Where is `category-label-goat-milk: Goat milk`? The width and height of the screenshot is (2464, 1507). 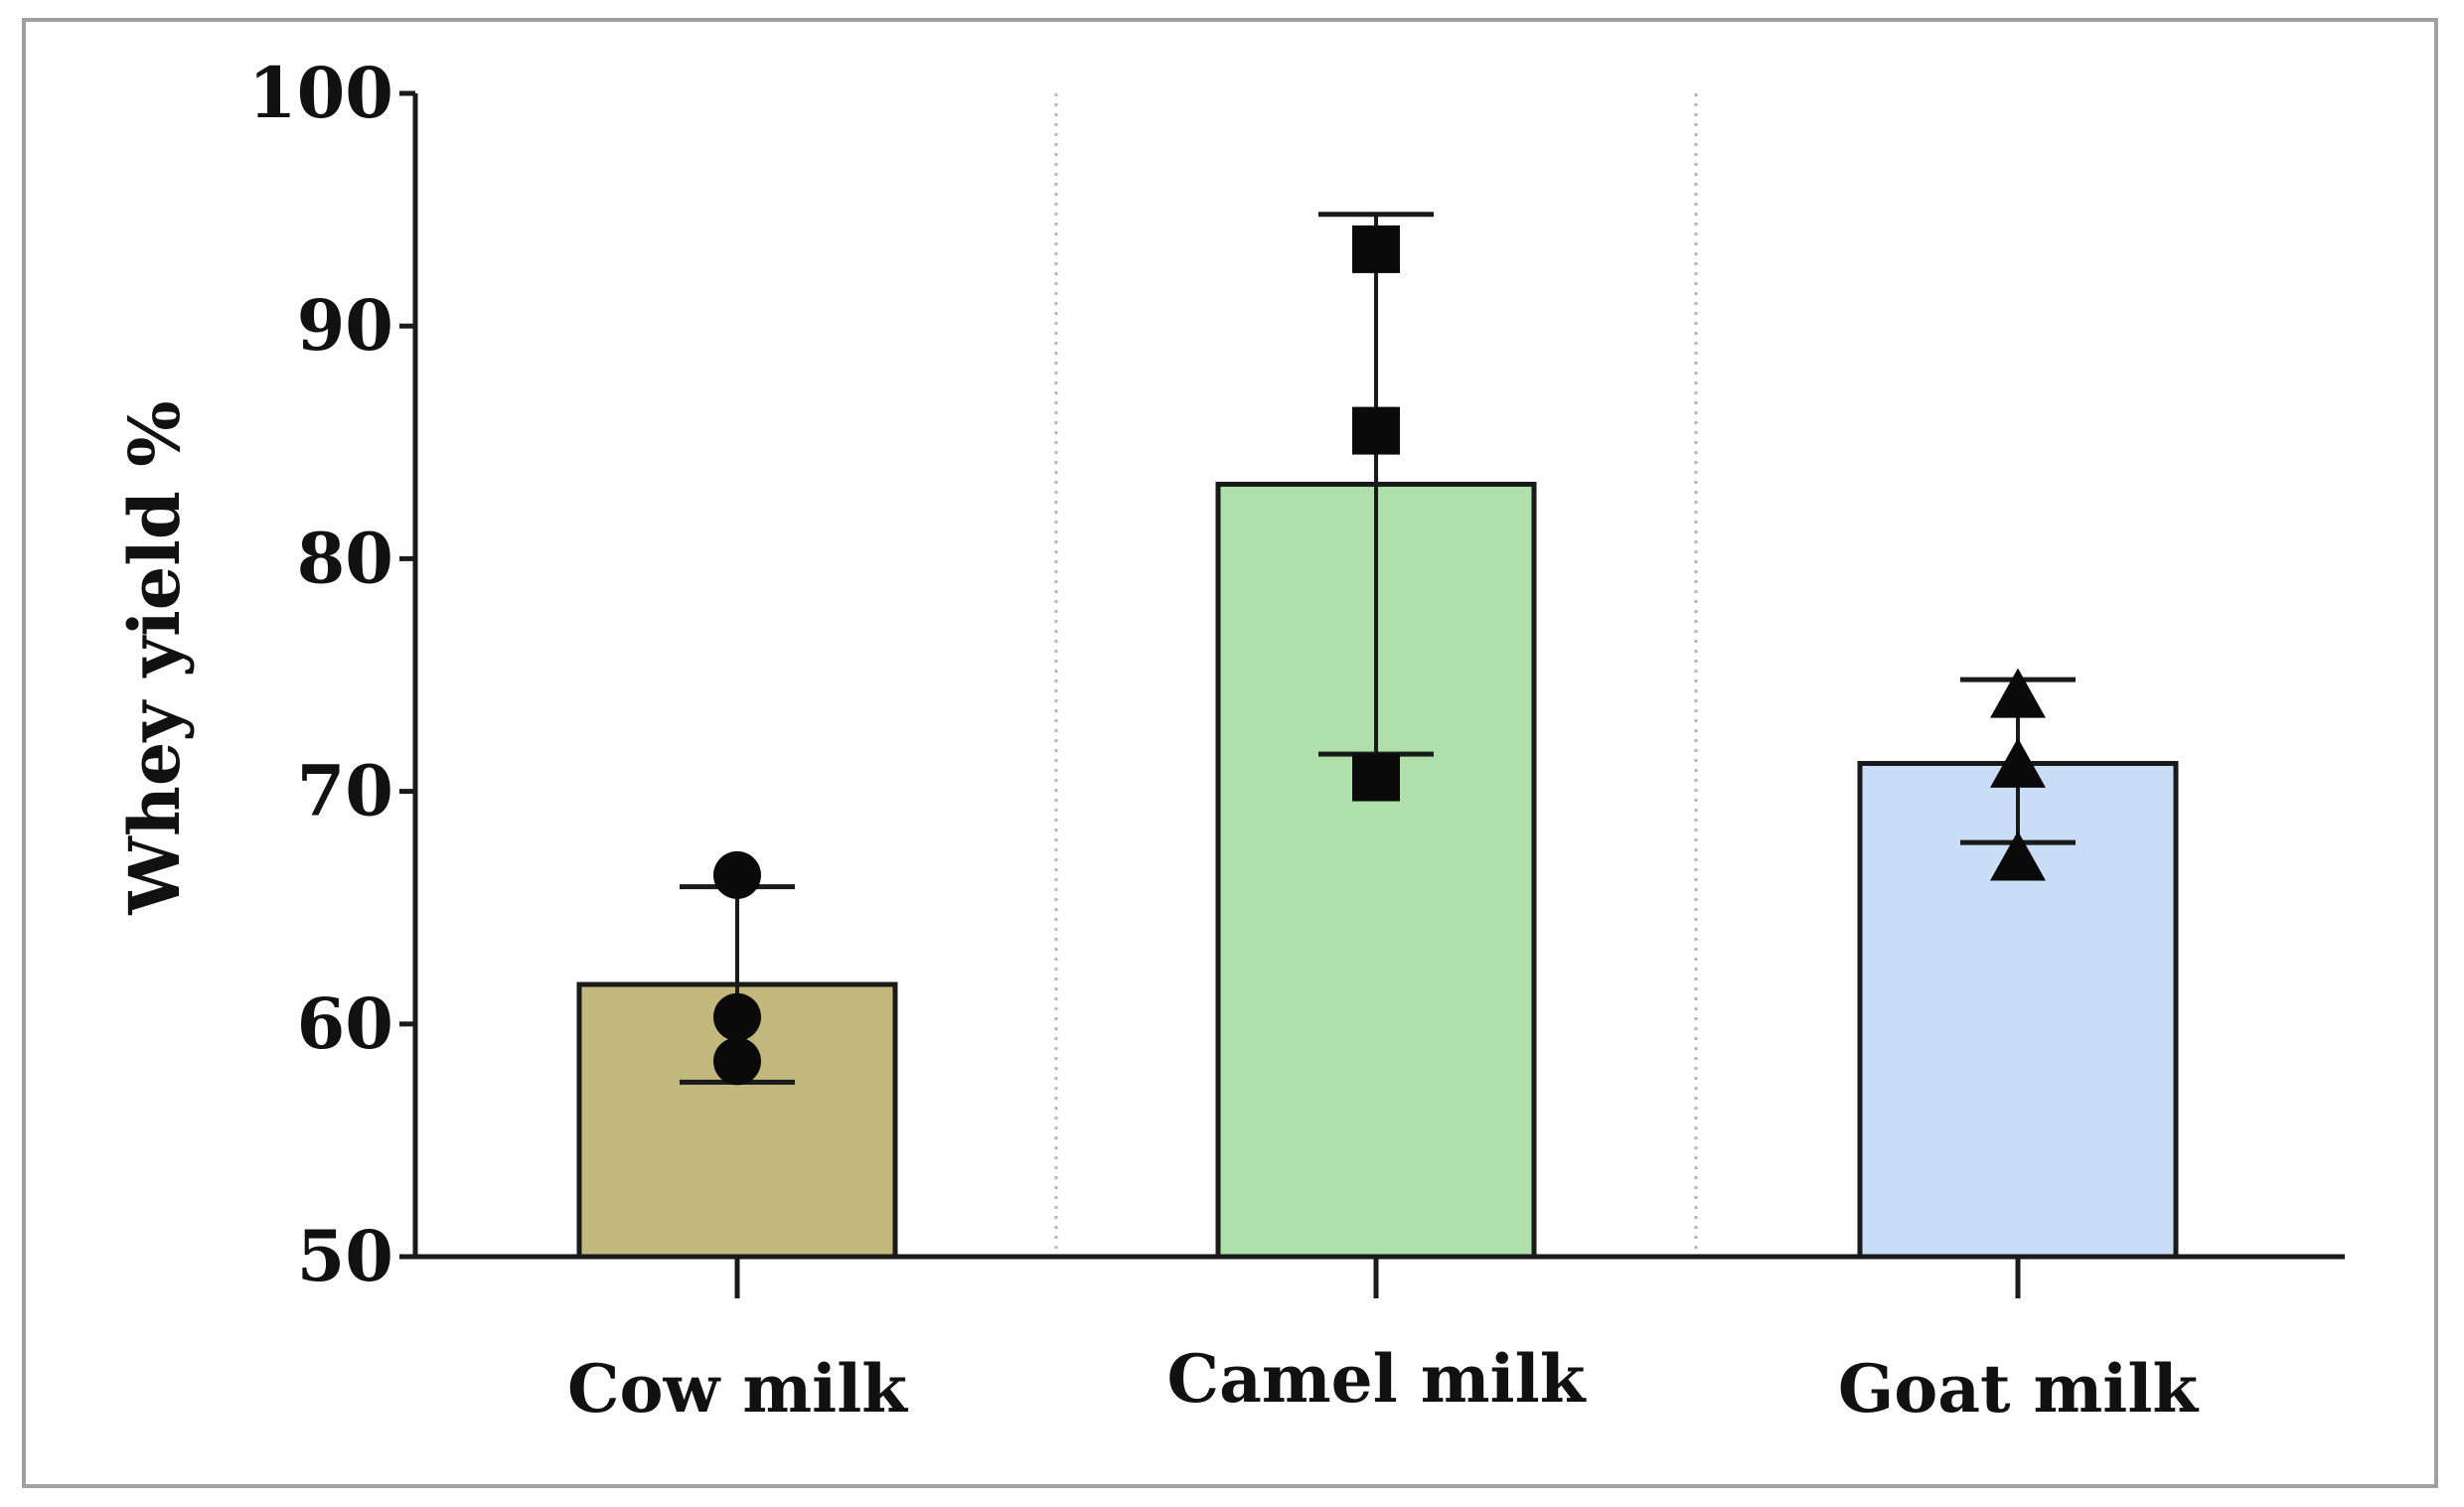
category-label-goat-milk: Goat milk is located at coordinates (2019, 1389).